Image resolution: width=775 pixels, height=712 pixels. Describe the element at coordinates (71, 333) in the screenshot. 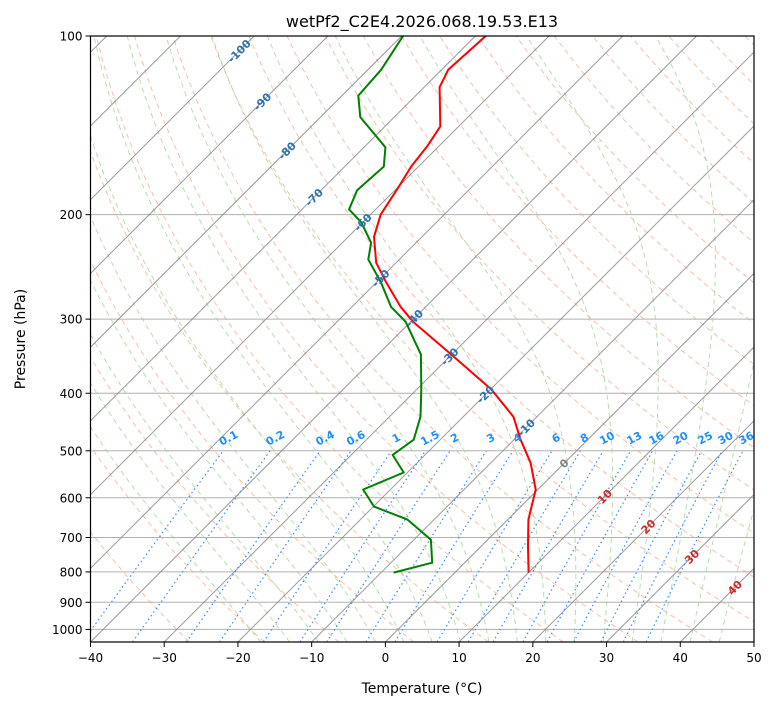

I see `y-axis: 100 200 300 400 500 600 700 800 900 1000` at that location.